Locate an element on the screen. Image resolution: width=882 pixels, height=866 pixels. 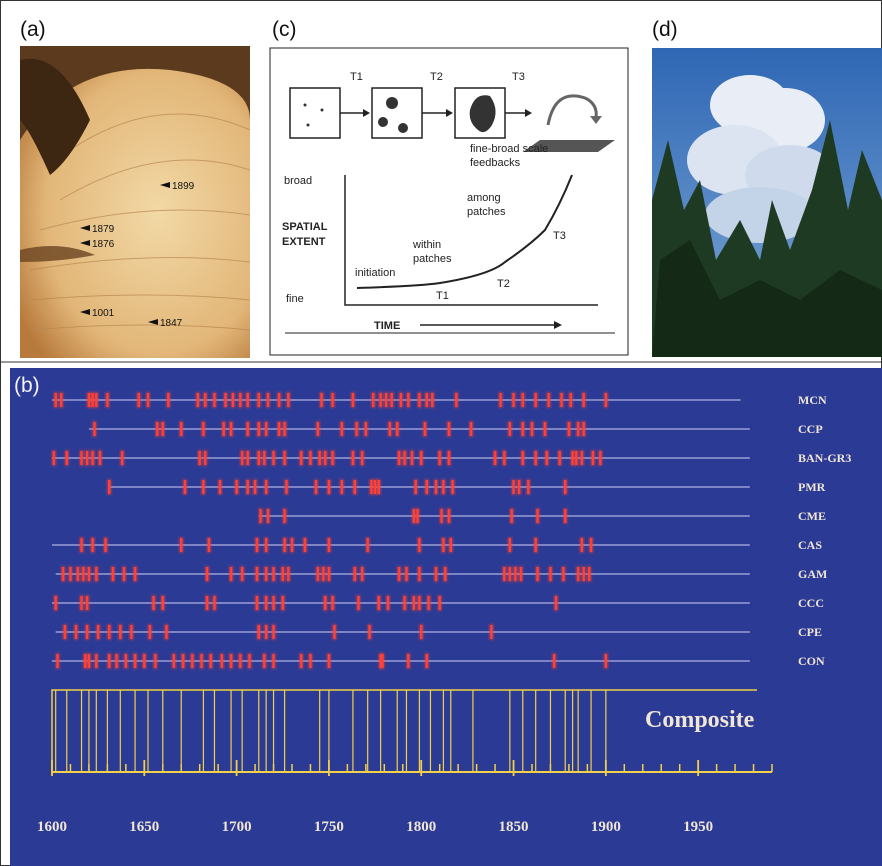
site-label: CON is located at coordinates (811, 661).